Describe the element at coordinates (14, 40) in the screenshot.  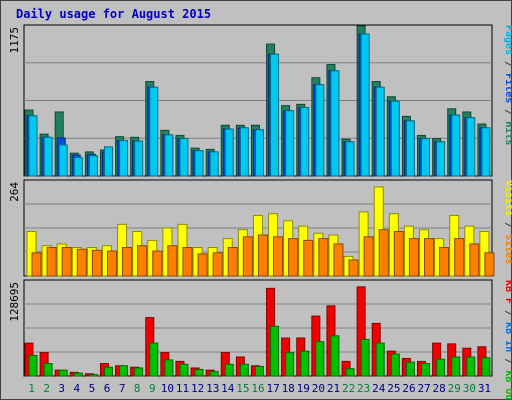
I see `panel-hits-ymax-label: 1175` at that location.